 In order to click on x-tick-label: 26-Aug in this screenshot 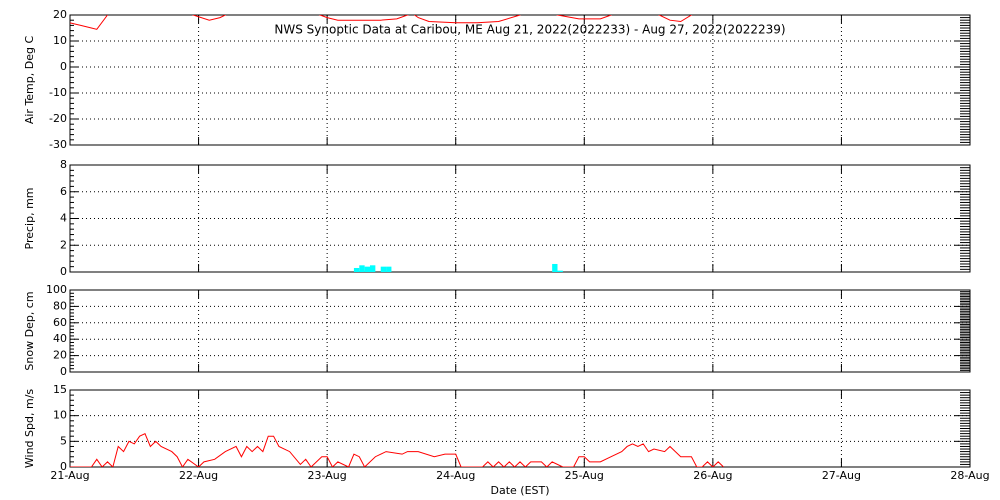, I will do `click(712, 475)`.